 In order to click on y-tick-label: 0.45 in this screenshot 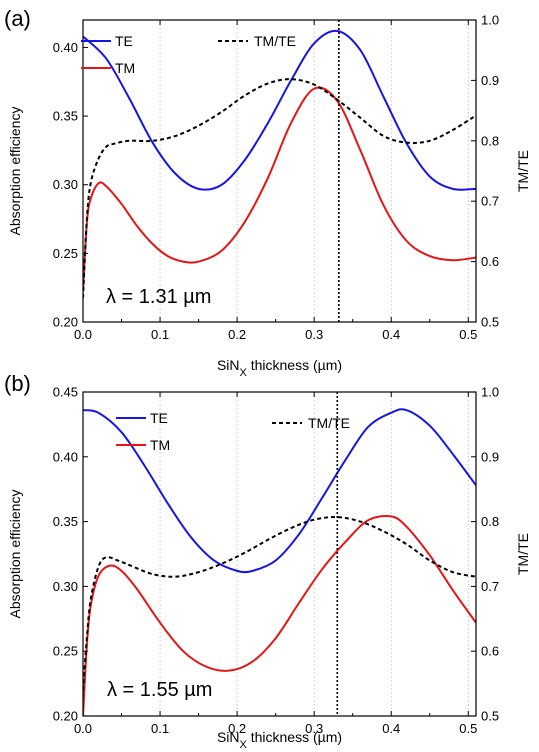, I will do `click(65, 392)`.